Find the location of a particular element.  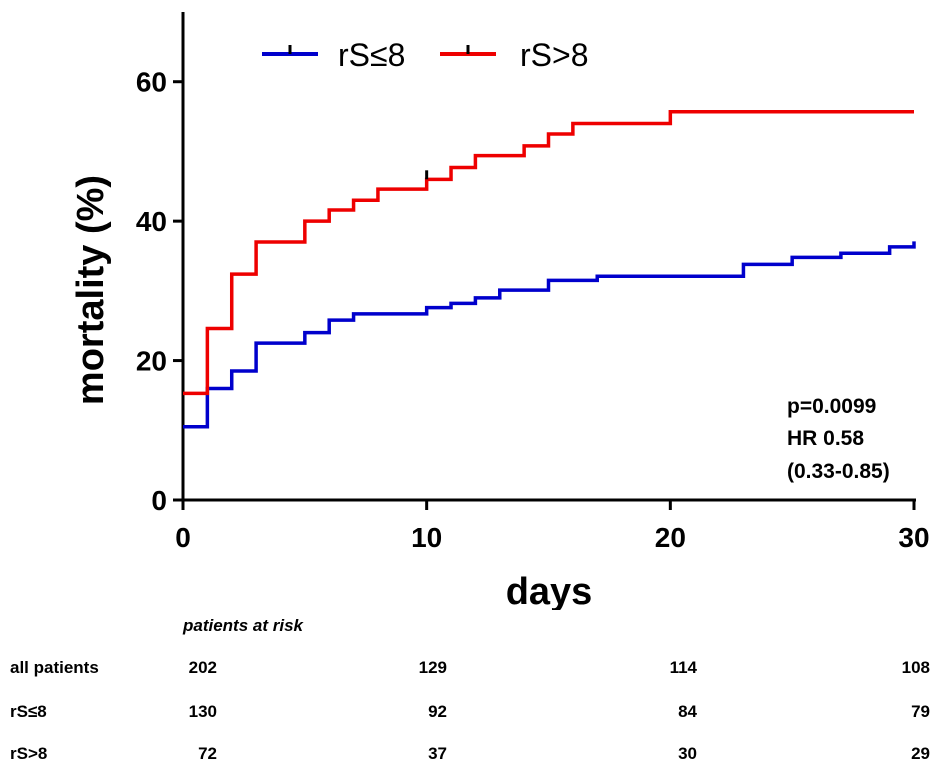

p-value: p=0.0099 is located at coordinates (831, 406).